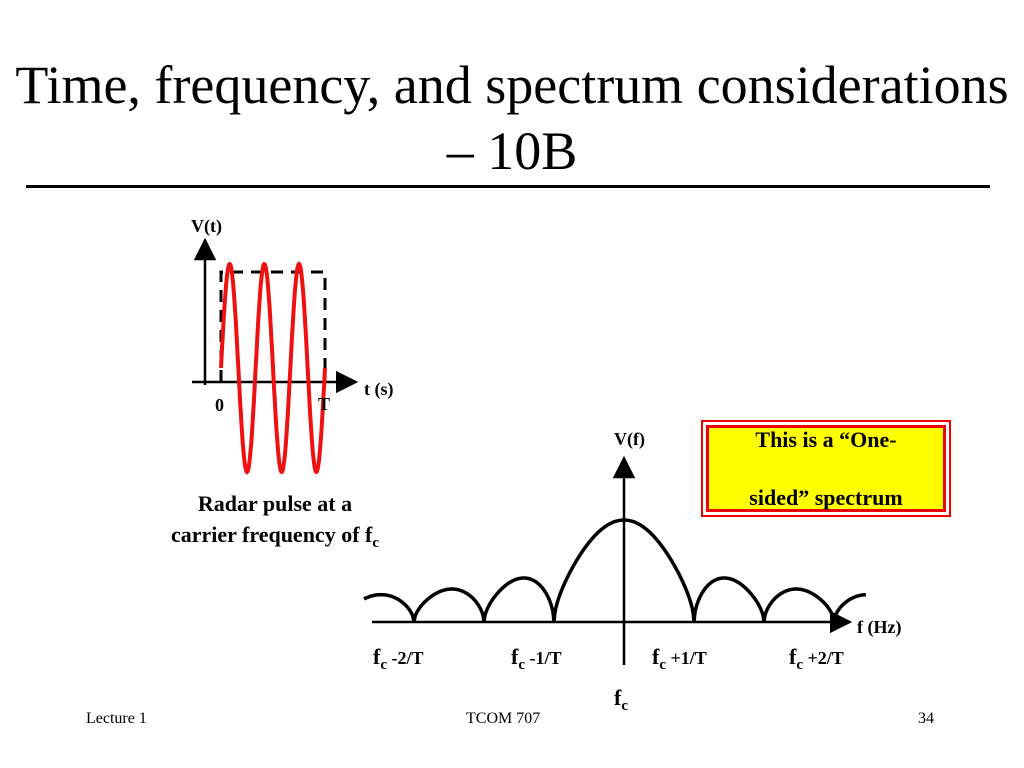 The height and width of the screenshot is (768, 1024). What do you see at coordinates (379, 389) in the screenshot?
I see `time-x-label: t (s)` at bounding box center [379, 389].